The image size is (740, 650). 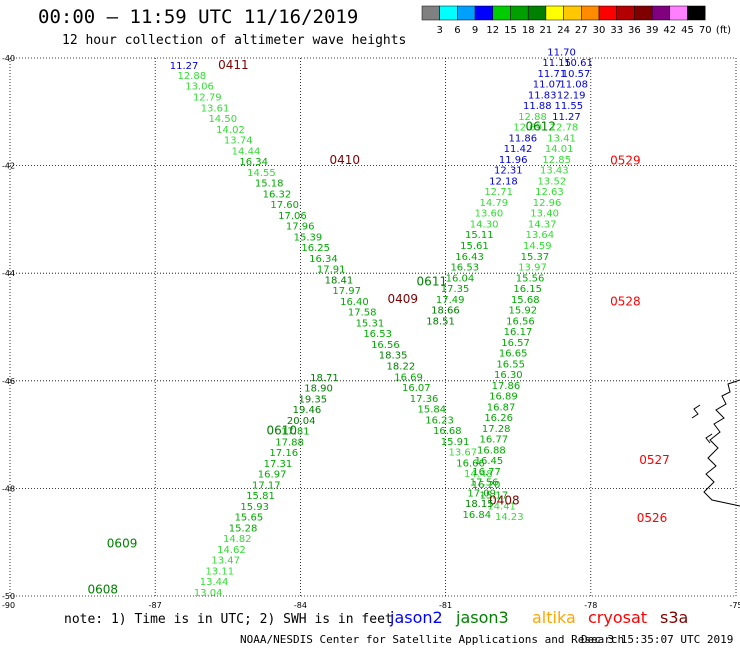 I want to click on swh-value: 17.16, so click(x=283, y=453).